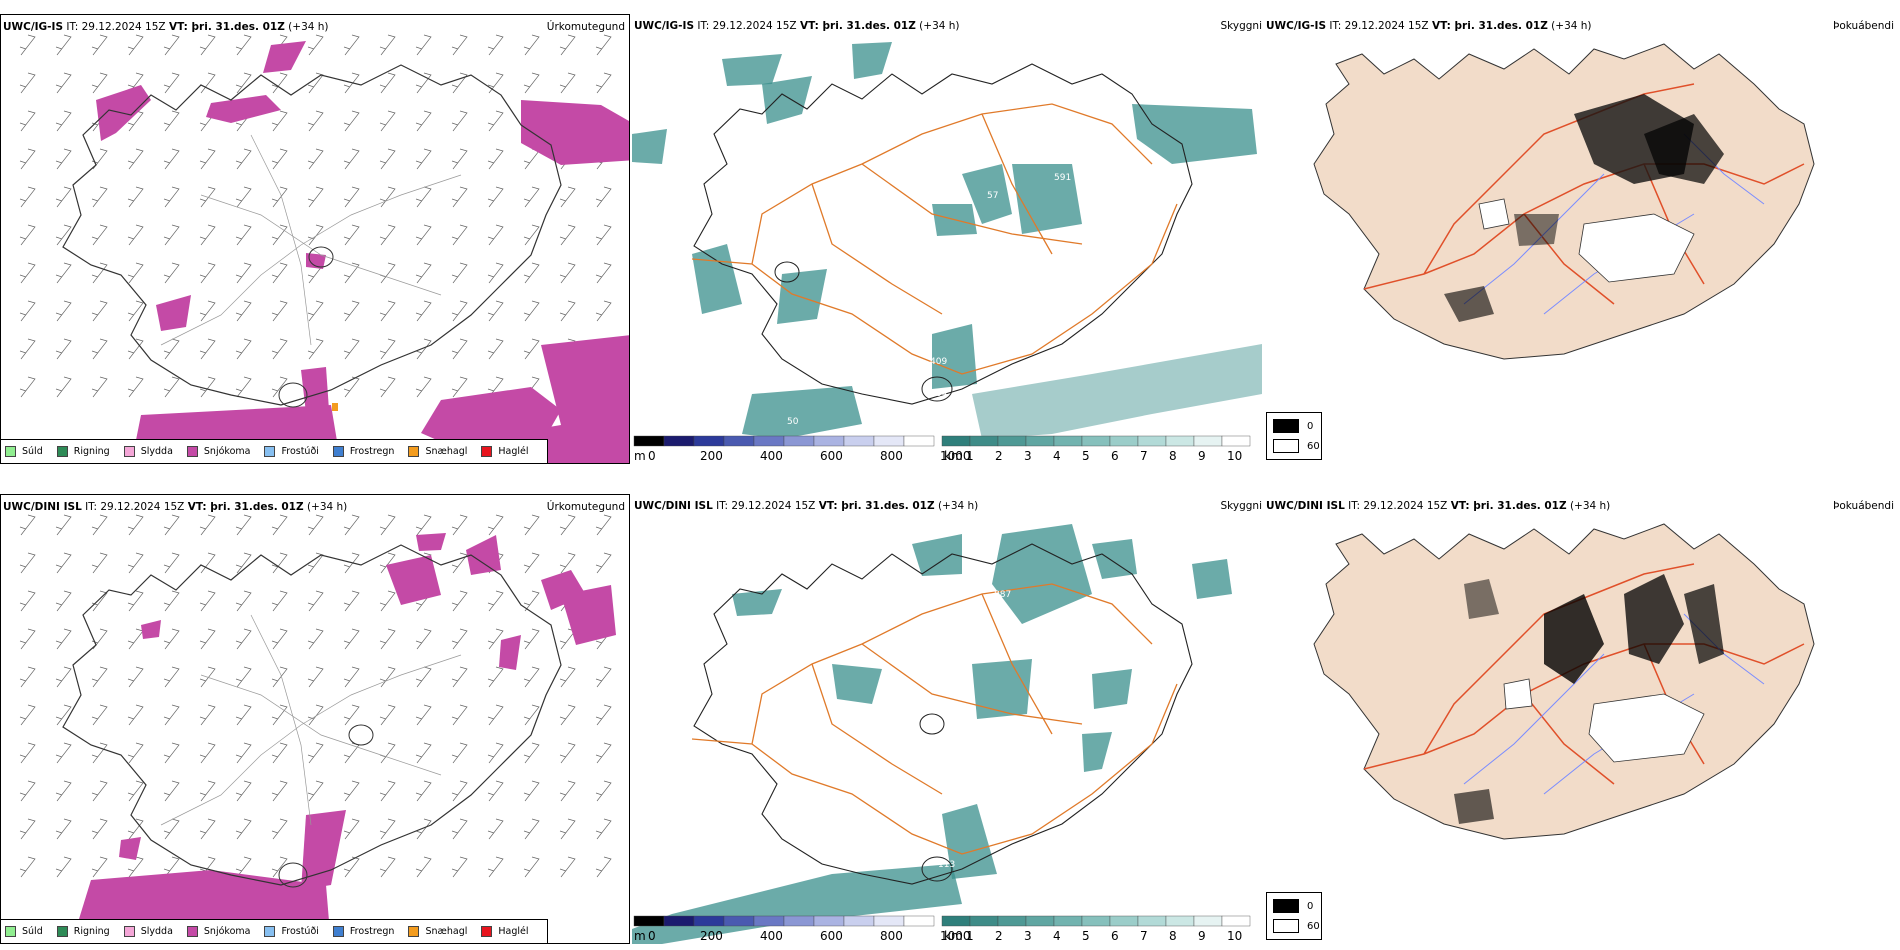 The image size is (1900, 950). What do you see at coordinates (1086, 936) in the screenshot?
I see `visibility-bar-tick: 5` at bounding box center [1086, 936].